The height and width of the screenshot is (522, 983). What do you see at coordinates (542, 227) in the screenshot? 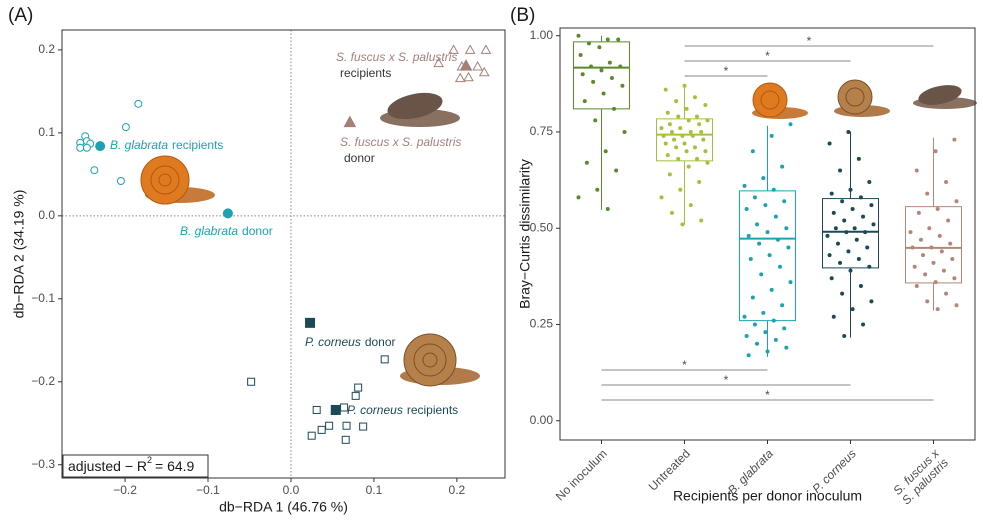
I see `y-tick-label: 0.50` at bounding box center [542, 227].